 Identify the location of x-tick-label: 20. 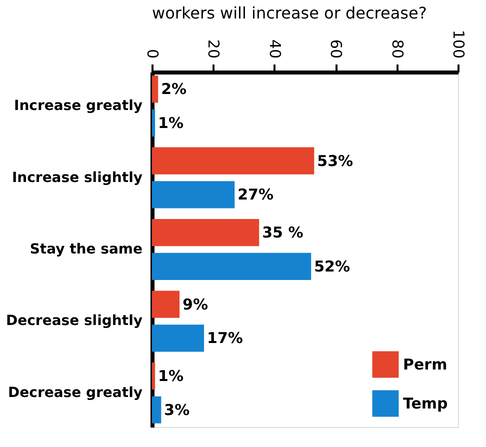
(213, 48).